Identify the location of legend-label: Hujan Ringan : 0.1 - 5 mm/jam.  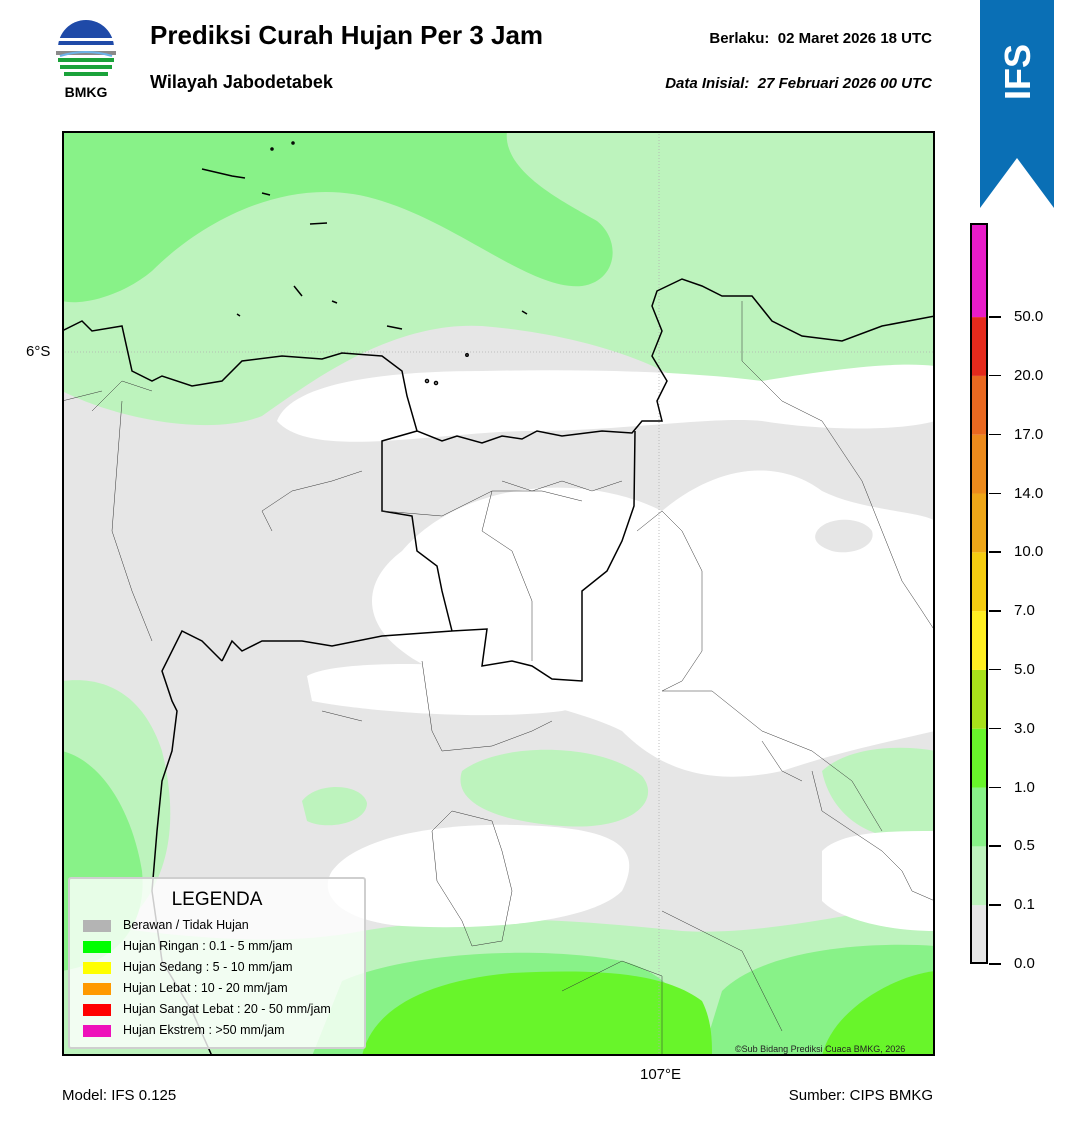
(208, 946).